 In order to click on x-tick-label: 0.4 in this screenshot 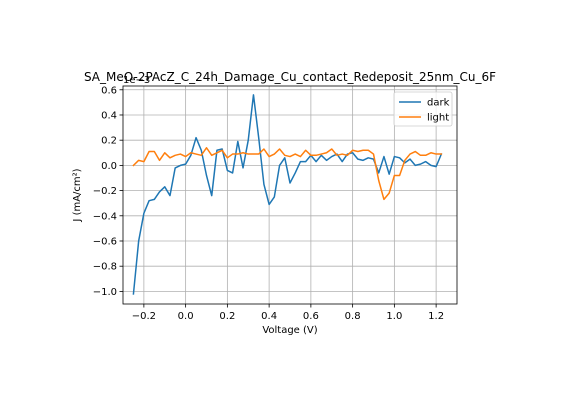, I will do `click(269, 316)`.